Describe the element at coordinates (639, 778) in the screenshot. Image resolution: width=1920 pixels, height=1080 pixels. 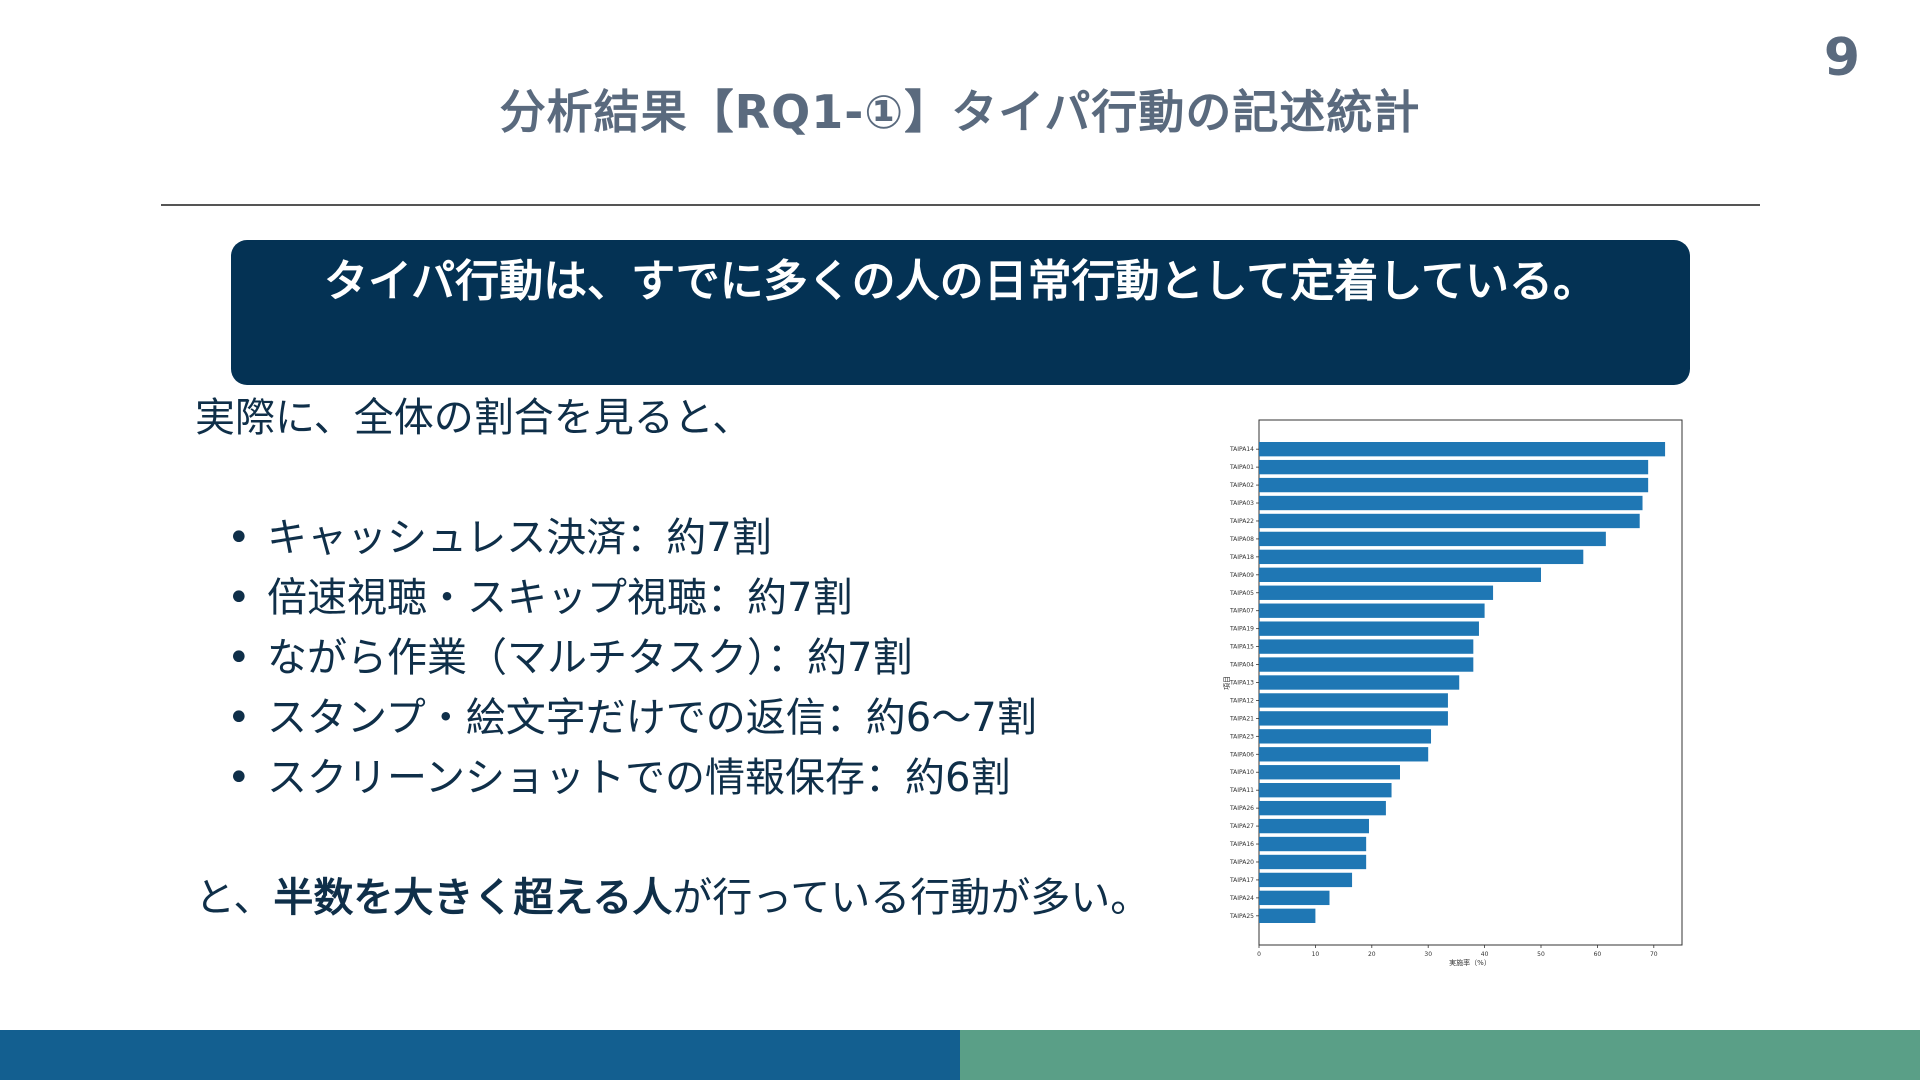
I see `bullet-text: スクリーンショットでの情報保存：約6割` at that location.